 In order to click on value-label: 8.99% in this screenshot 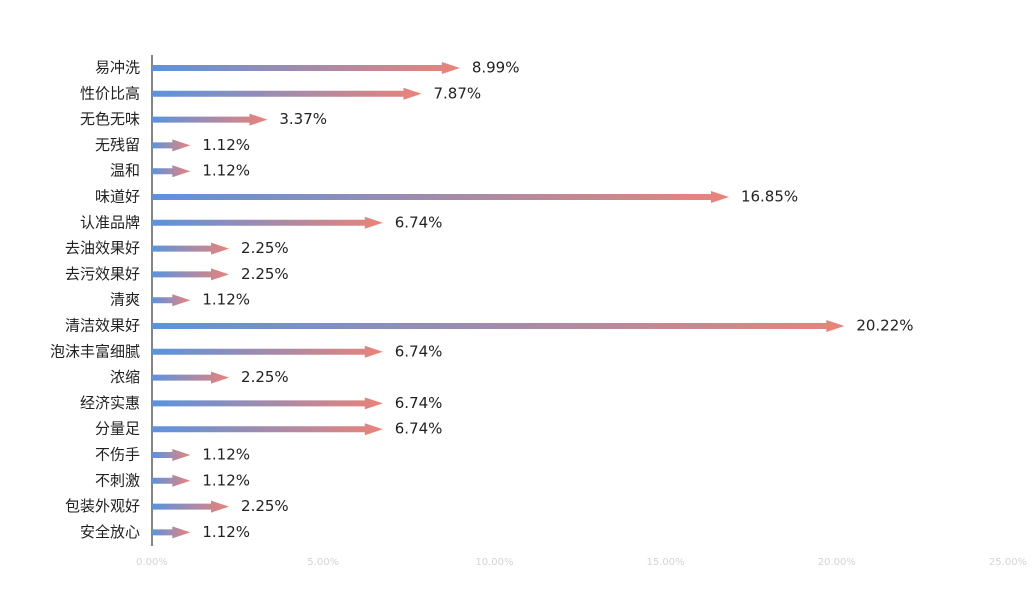, I will do `click(496, 68)`.